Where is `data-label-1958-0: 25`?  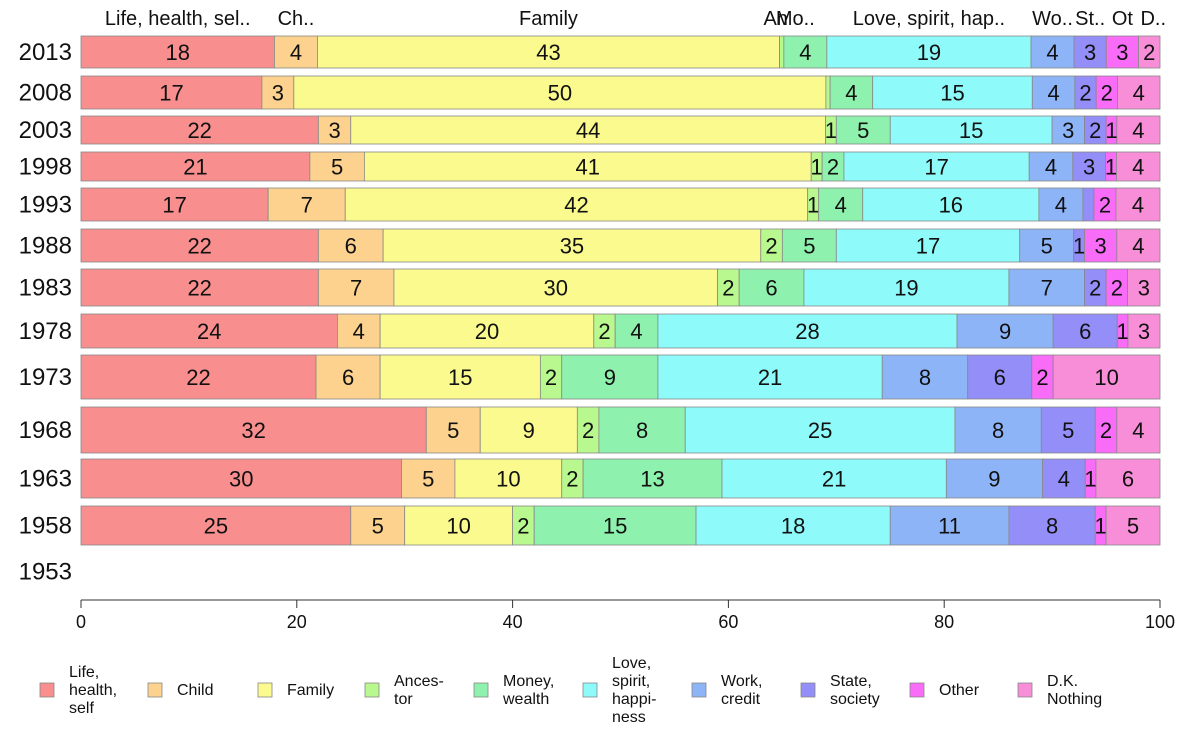 data-label-1958-0: 25 is located at coordinates (216, 526).